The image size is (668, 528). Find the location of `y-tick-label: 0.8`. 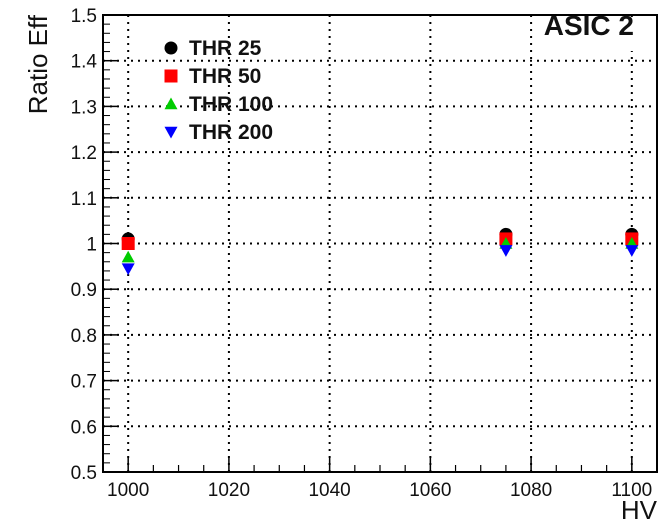

y-tick-label: 0.8 is located at coordinates (84, 336).